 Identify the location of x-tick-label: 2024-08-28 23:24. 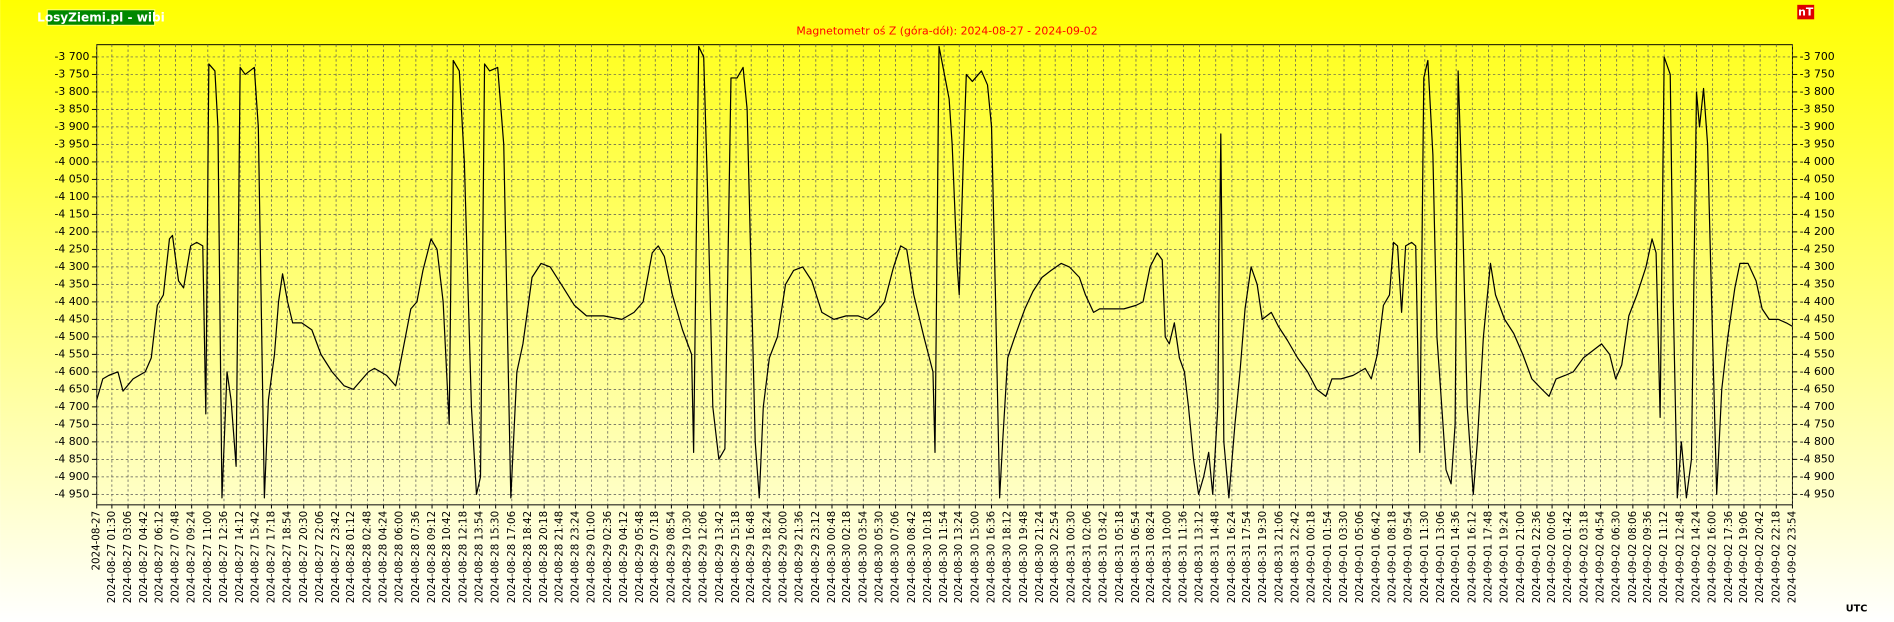
(575, 557).